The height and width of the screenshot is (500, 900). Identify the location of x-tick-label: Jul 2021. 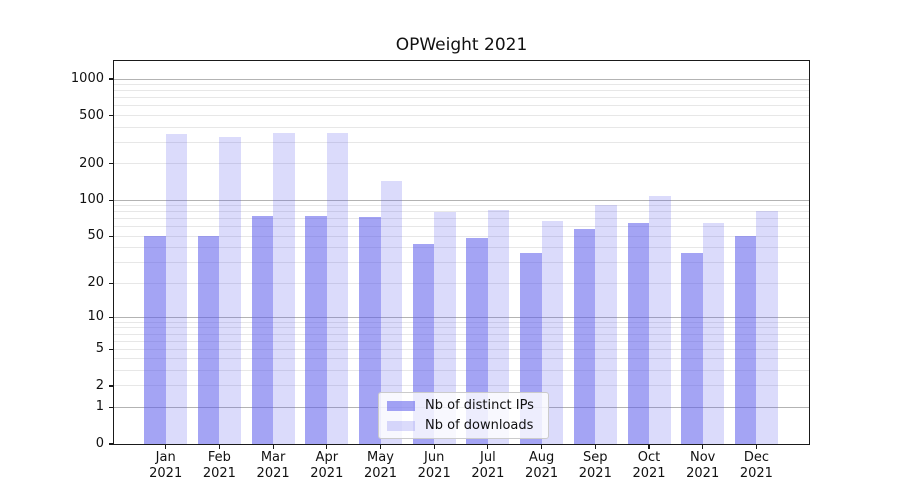
(488, 465).